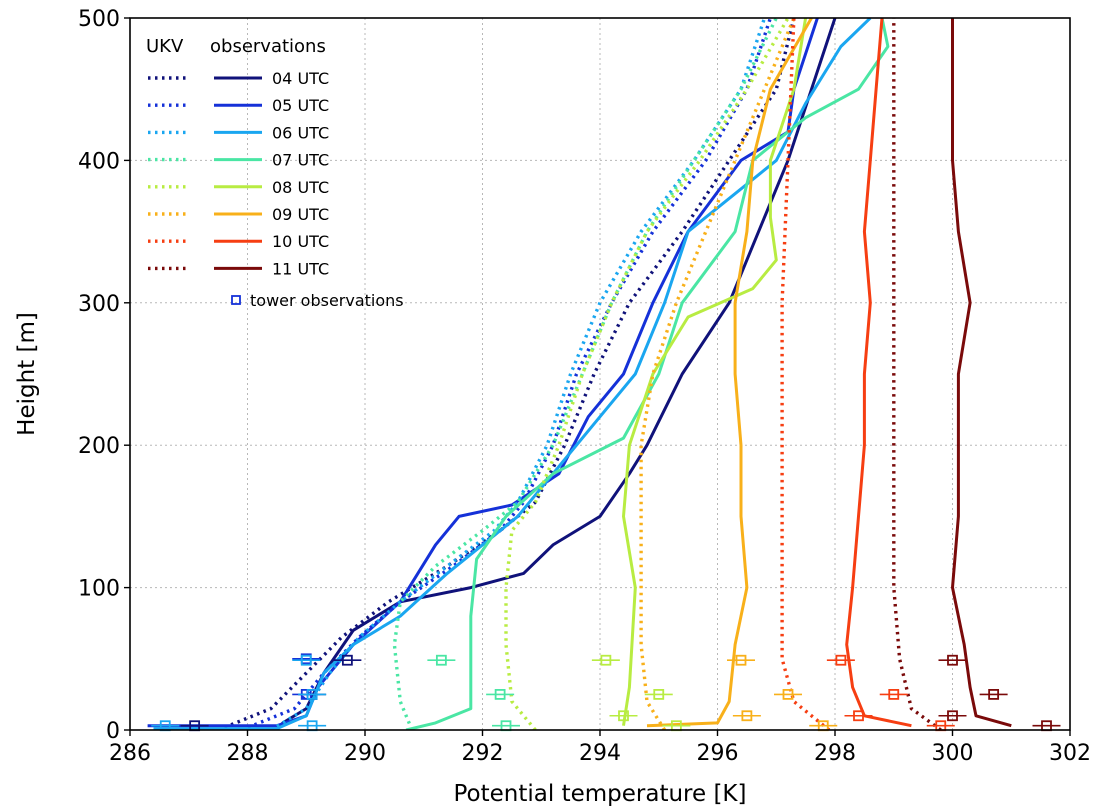  I want to click on legend-tower-swatch, so click(236, 300).